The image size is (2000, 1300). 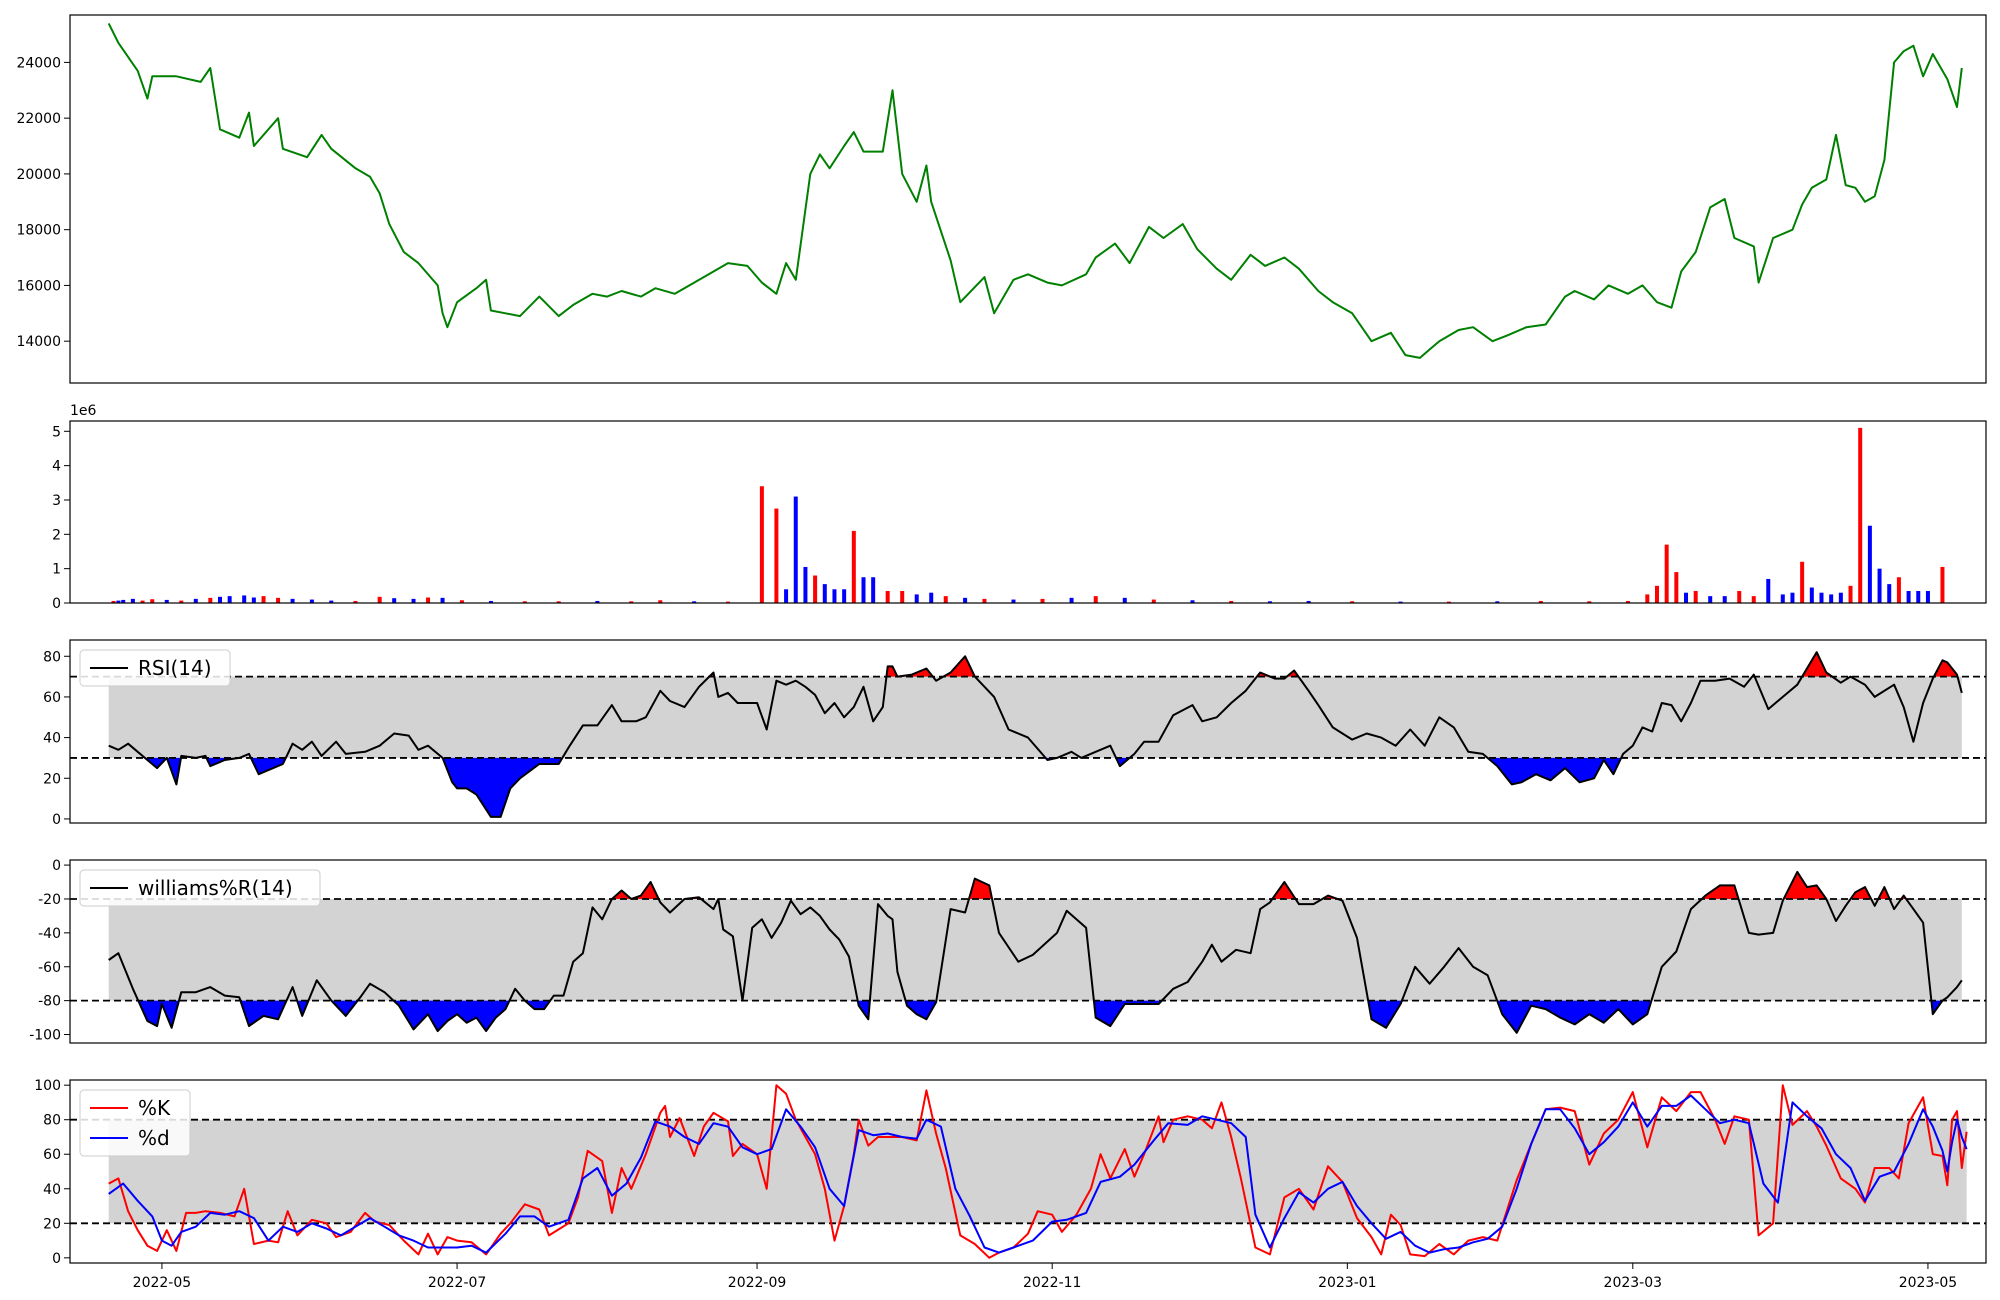 What do you see at coordinates (45, 1036) in the screenshot?
I see `williams-ytick-label: -100` at bounding box center [45, 1036].